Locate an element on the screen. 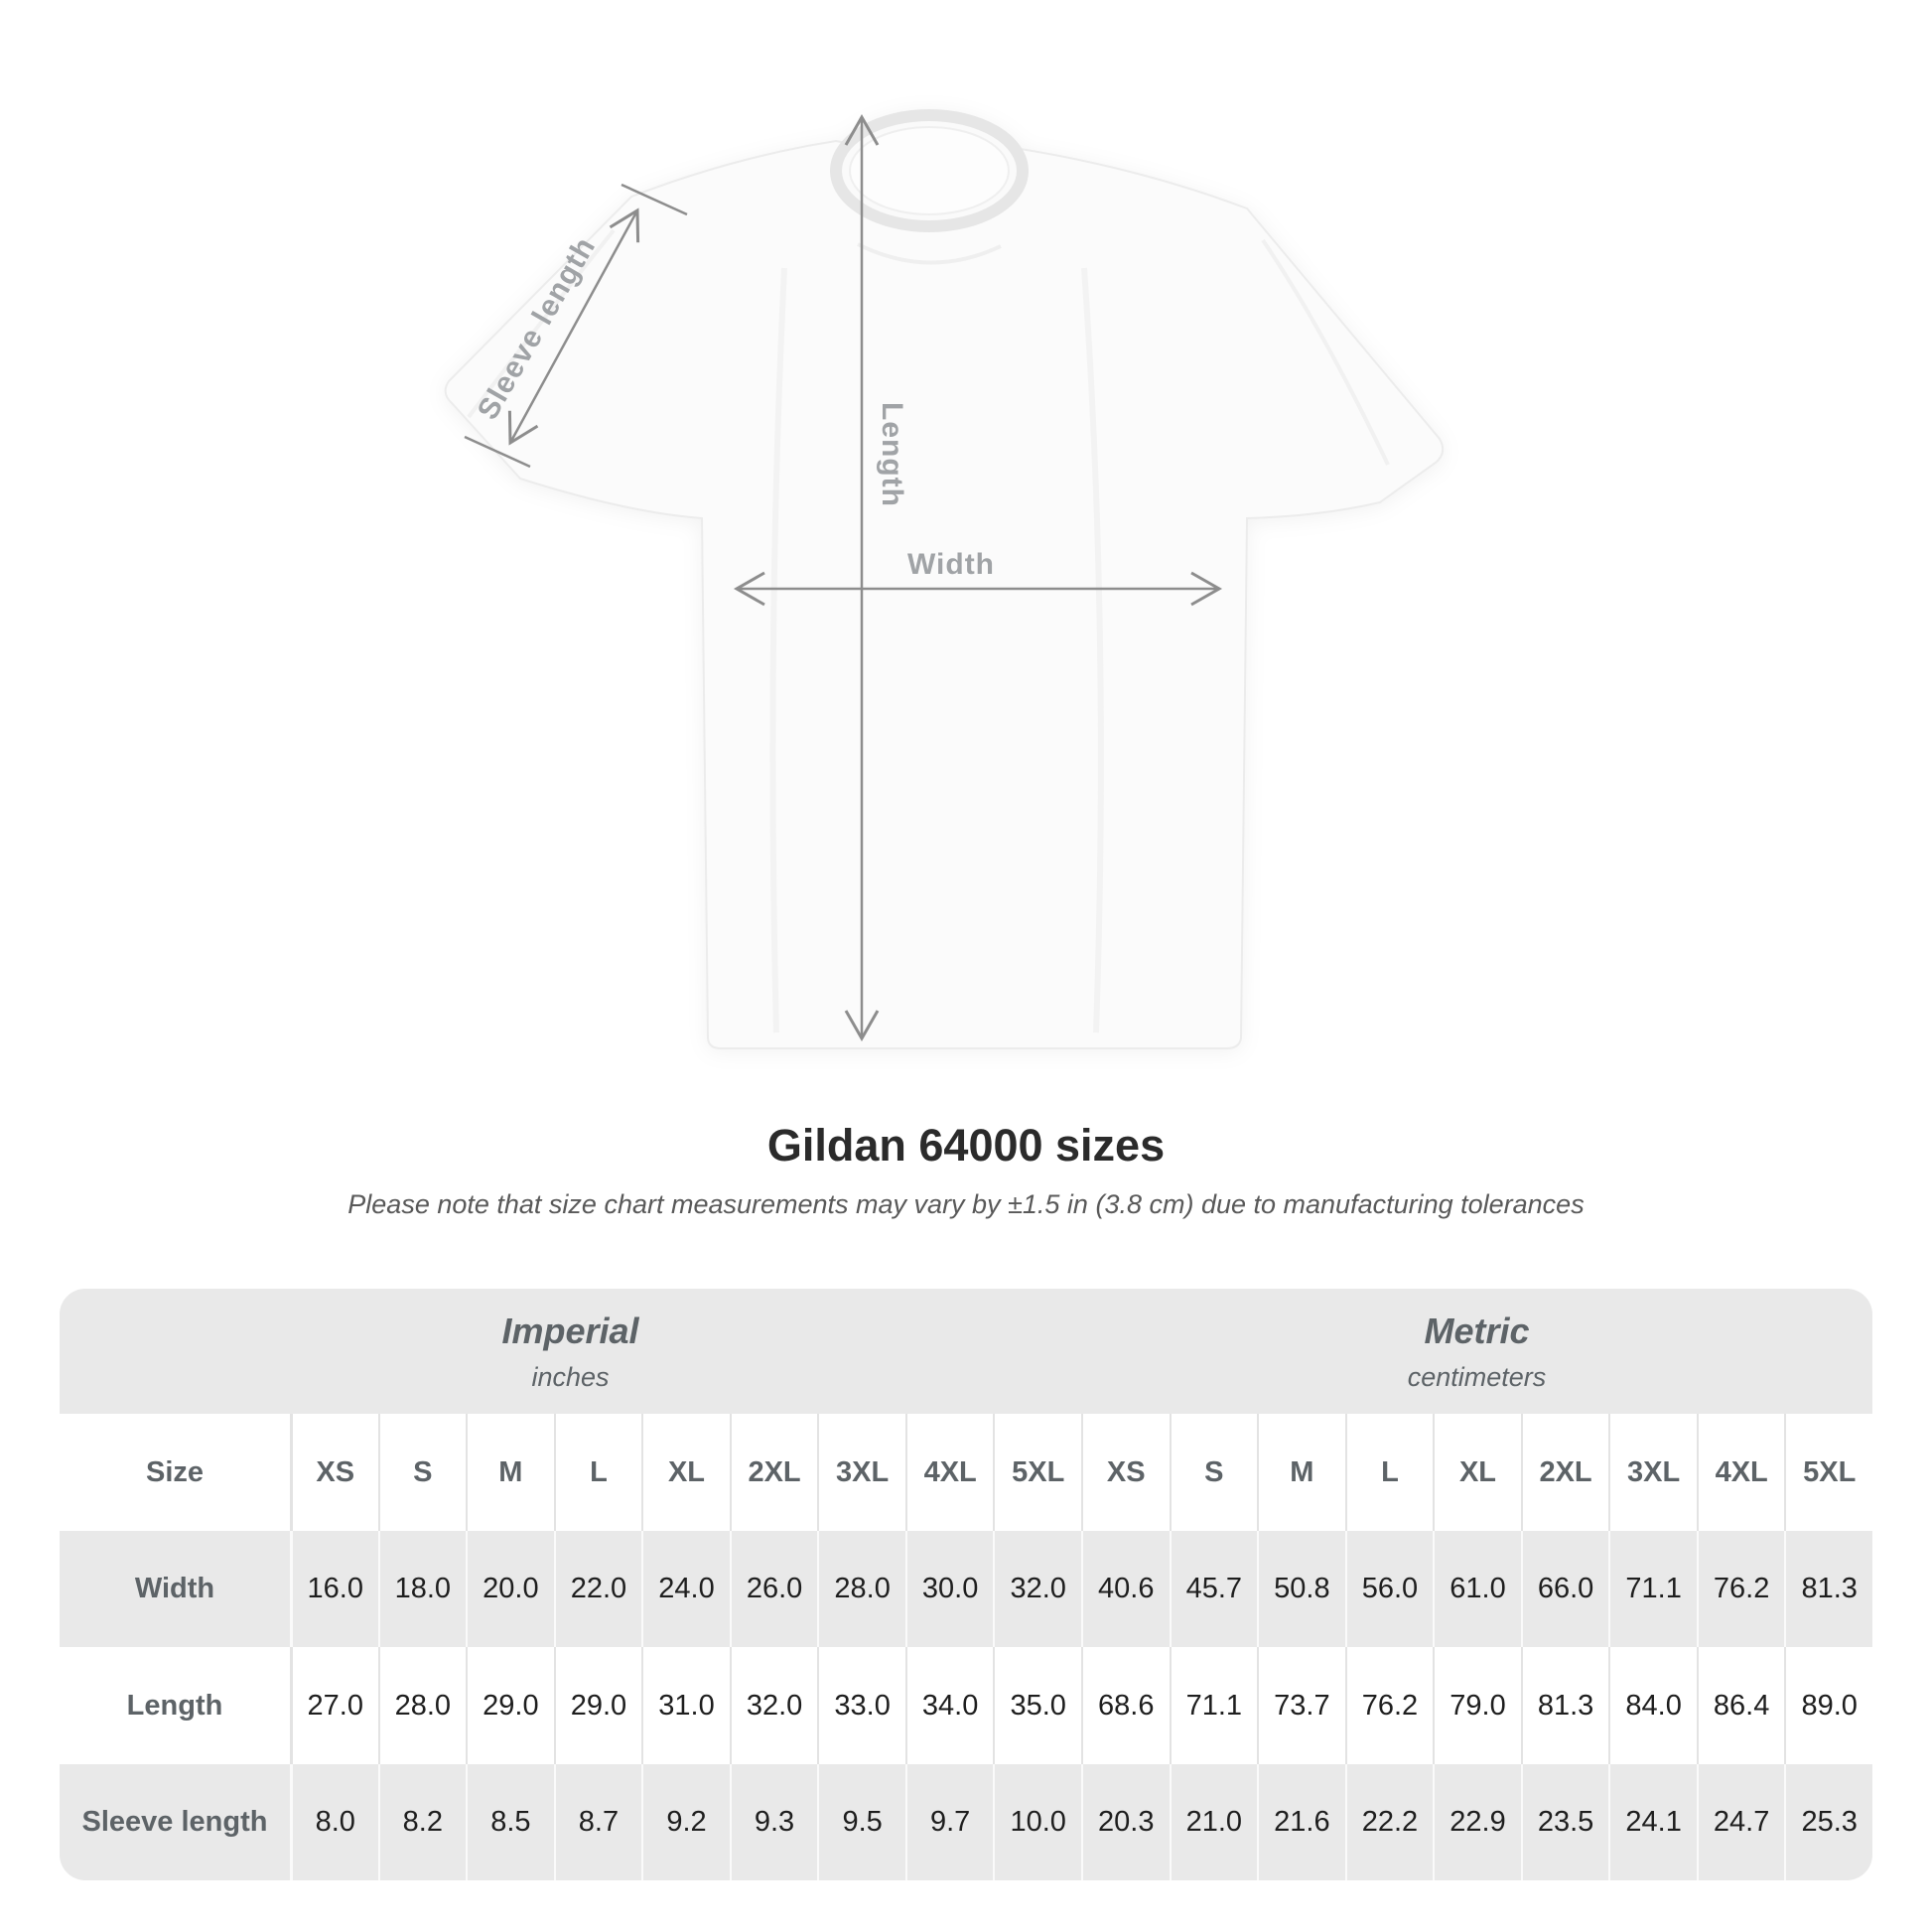 The width and height of the screenshot is (1932, 1932). sleeve-crease-right is located at coordinates (1326, 352).